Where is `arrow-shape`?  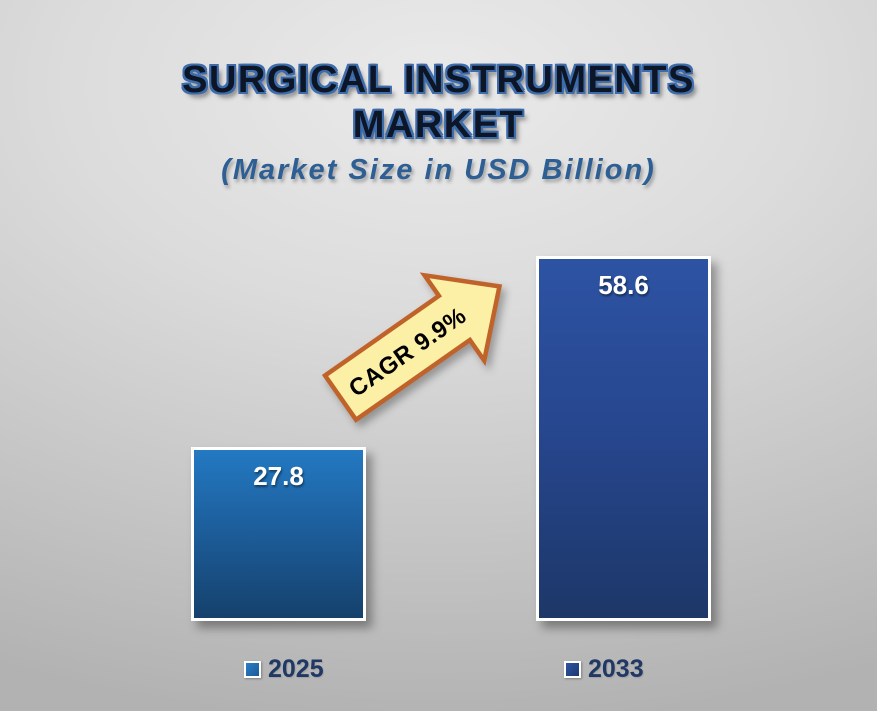 arrow-shape is located at coordinates (412, 347).